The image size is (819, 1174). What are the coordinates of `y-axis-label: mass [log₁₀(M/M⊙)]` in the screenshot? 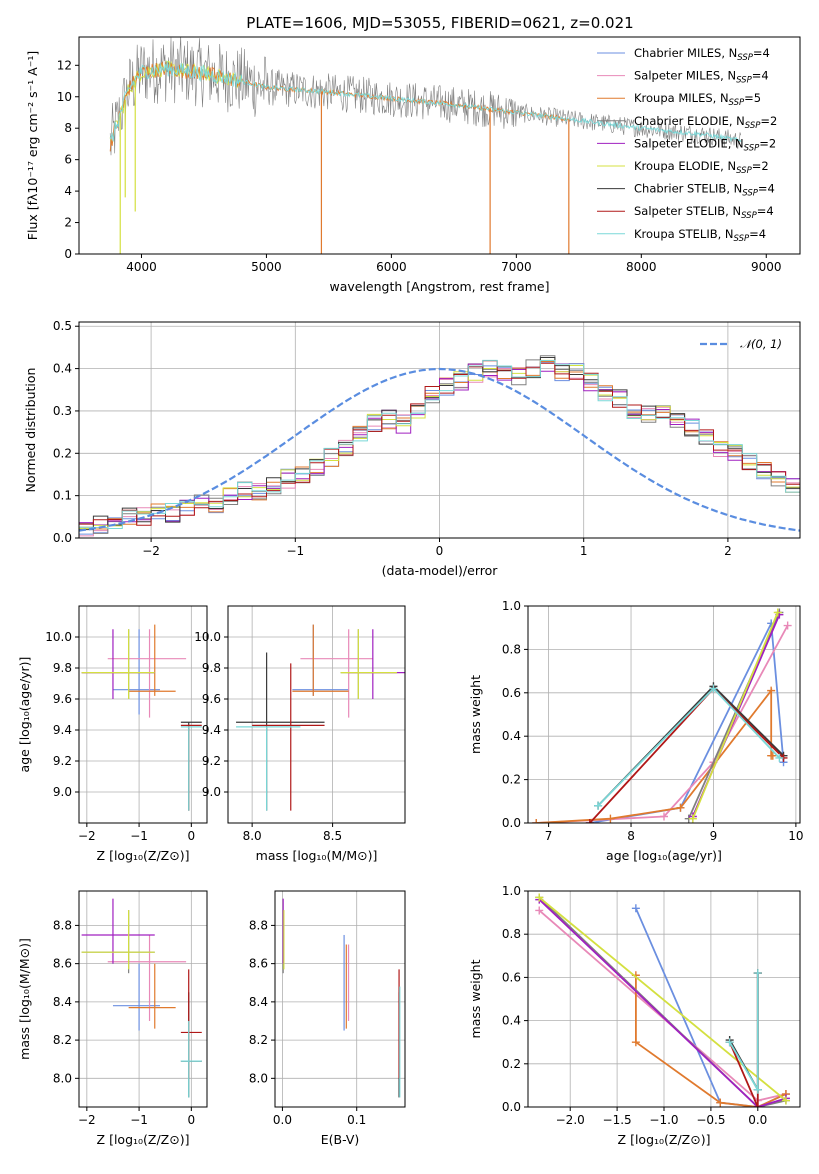 It's located at (24, 999).